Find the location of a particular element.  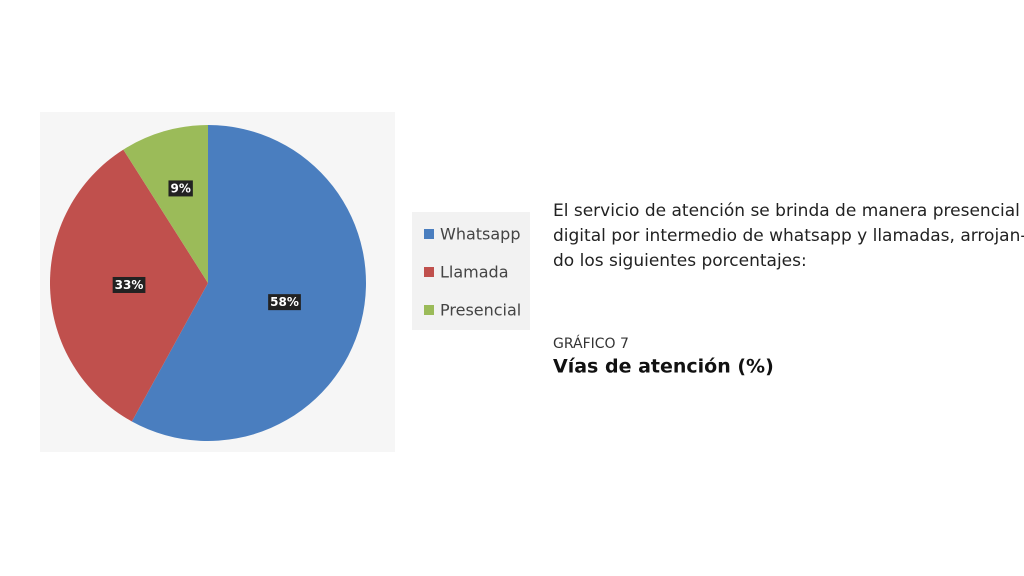

figure-title: Vías de atención (%) is located at coordinates (663, 367).